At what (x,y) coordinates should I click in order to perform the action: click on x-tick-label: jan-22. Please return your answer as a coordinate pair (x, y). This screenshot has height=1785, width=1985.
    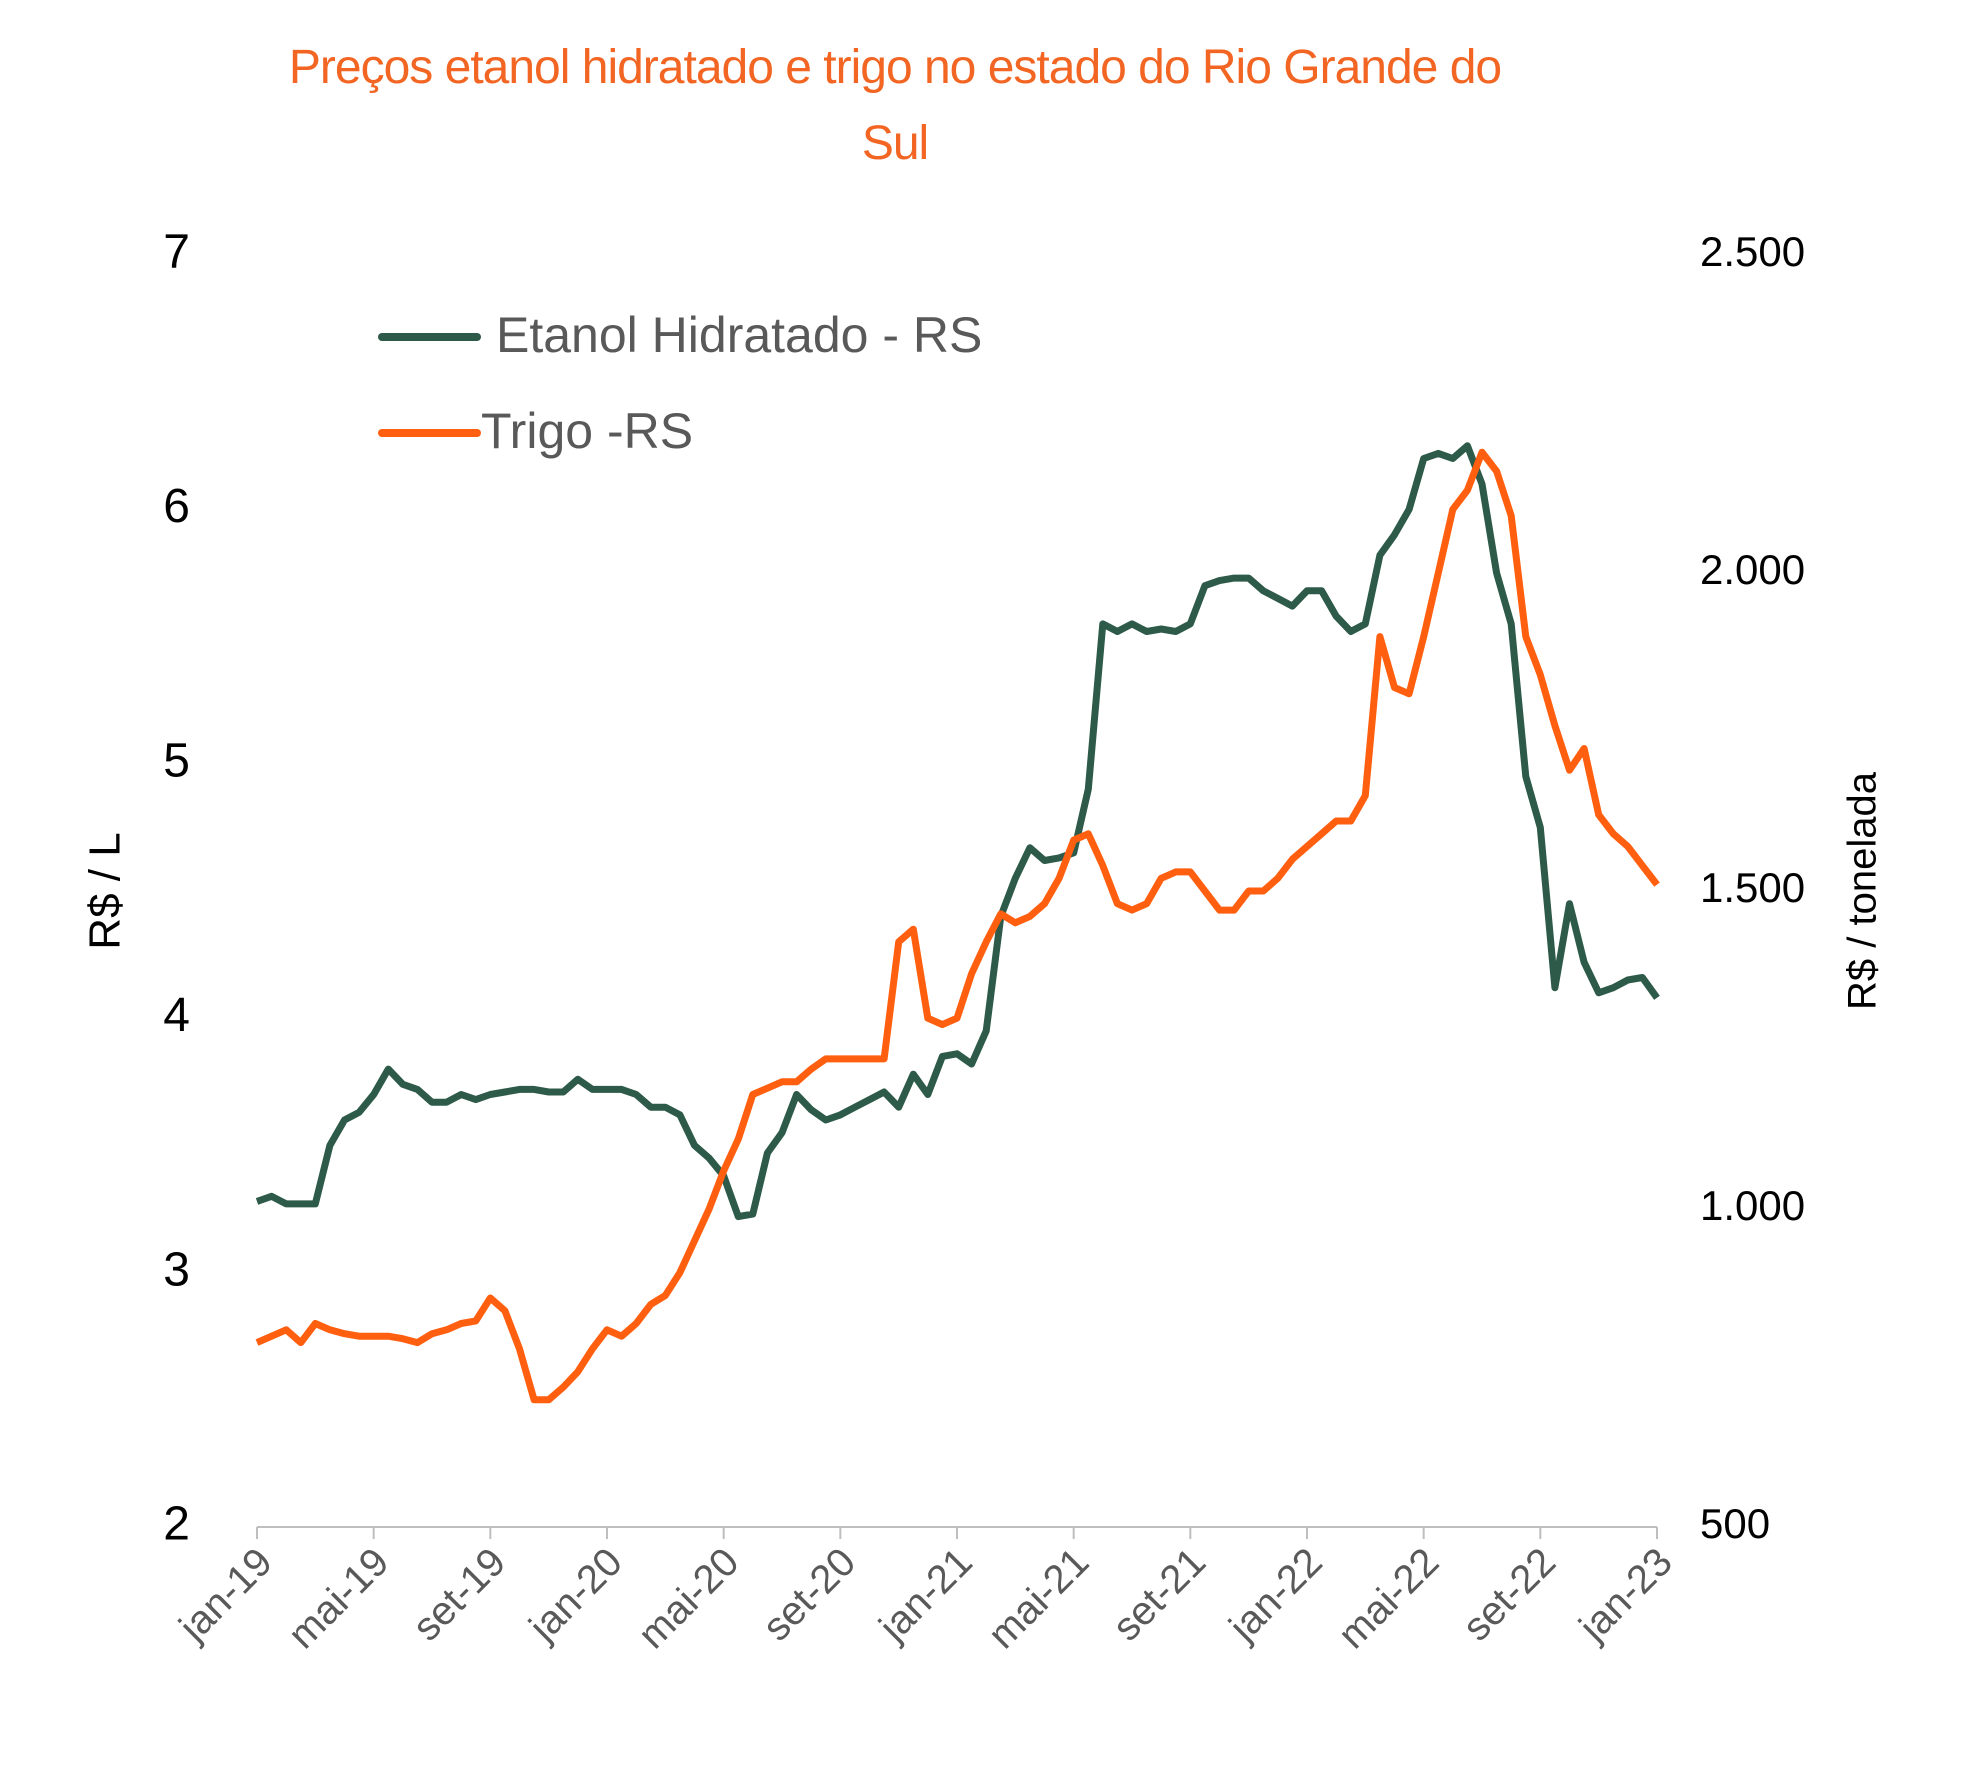
    Looking at the image, I should click on (1275, 1595).